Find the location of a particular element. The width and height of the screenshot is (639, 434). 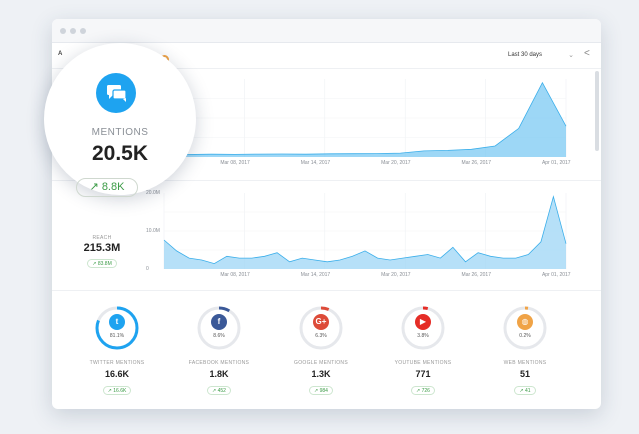

metric-delta-badge: ↗ 452 is located at coordinates (219, 390).